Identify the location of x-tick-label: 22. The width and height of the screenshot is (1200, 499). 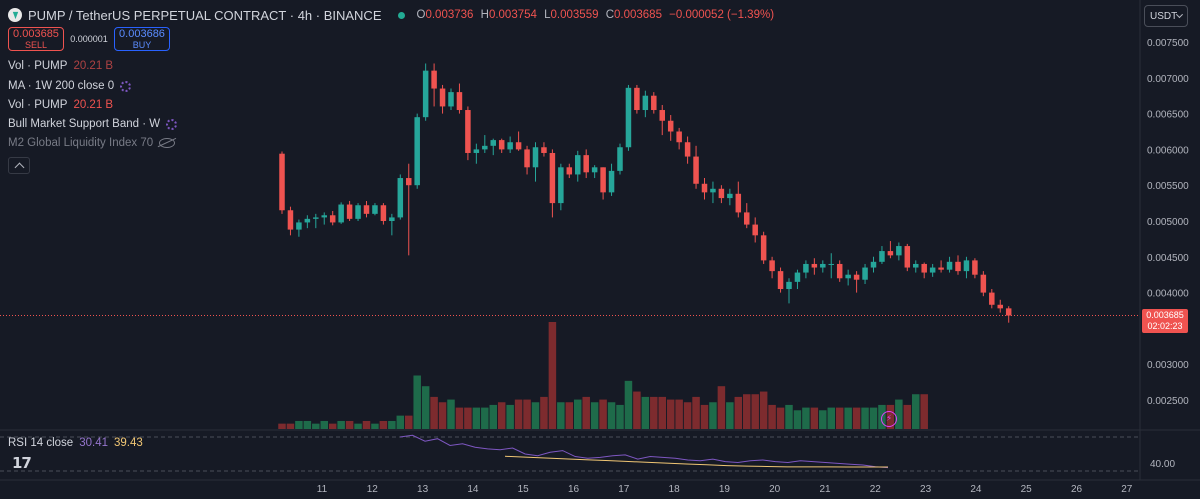
(876, 489).